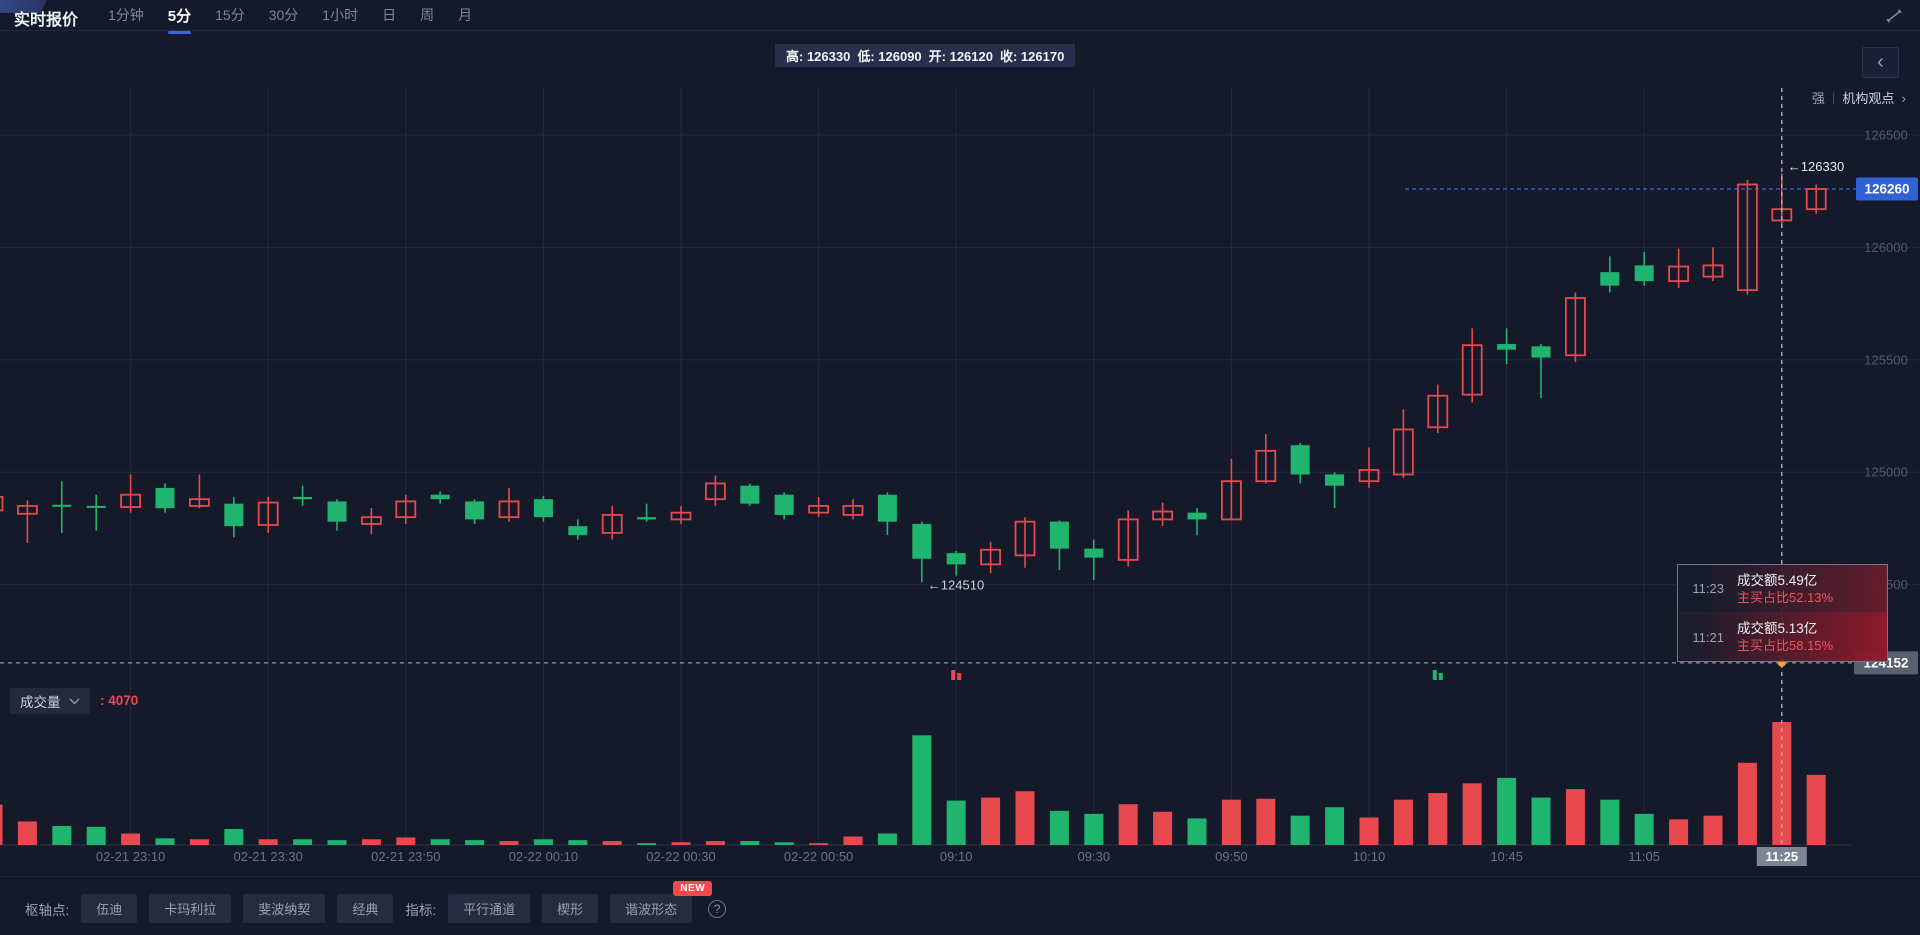  Describe the element at coordinates (956, 856) in the screenshot. I see `svg-text: 09:10` at that location.